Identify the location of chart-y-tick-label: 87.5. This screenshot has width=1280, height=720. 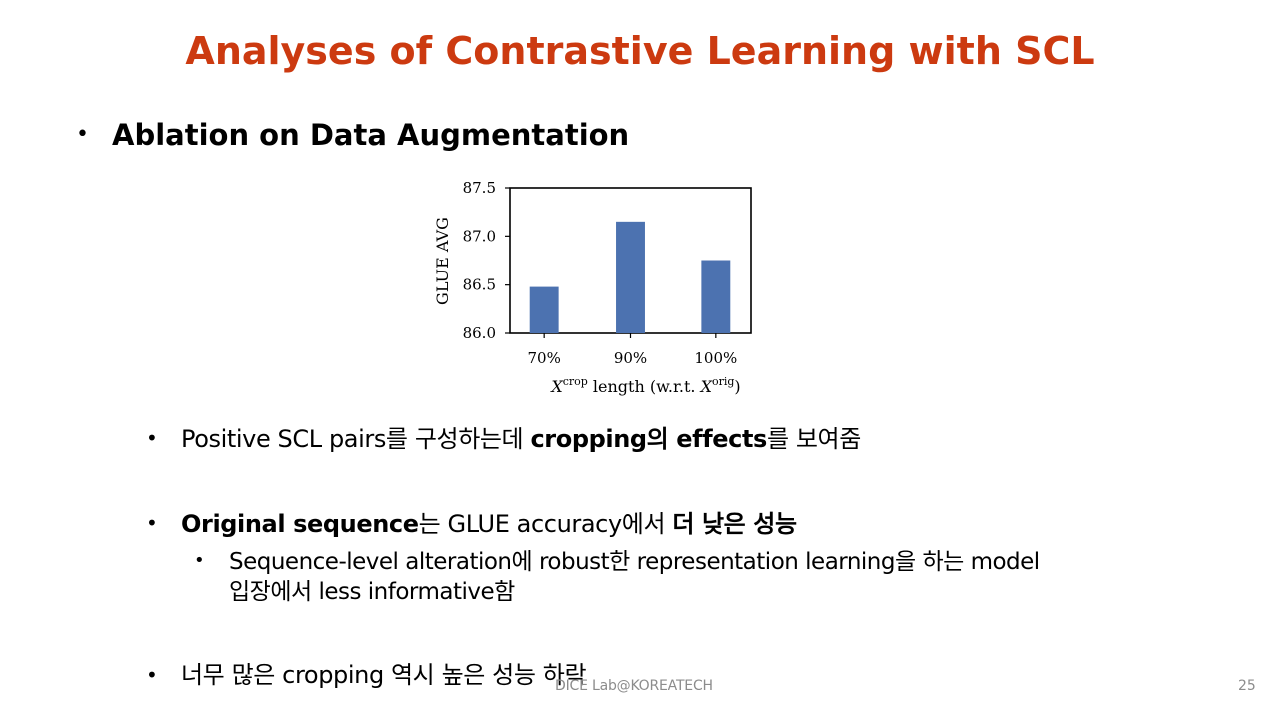
(479, 188).